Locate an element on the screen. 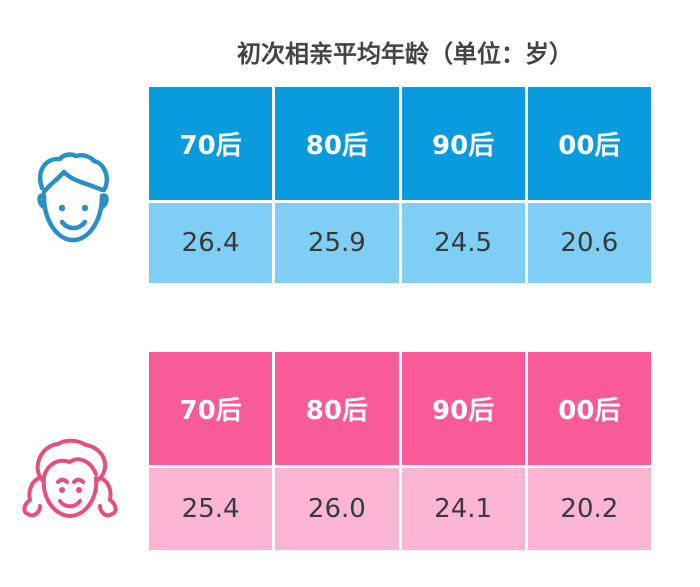 This screenshot has height=587, width=700. male-value-70s: 26.4 is located at coordinates (211, 243).